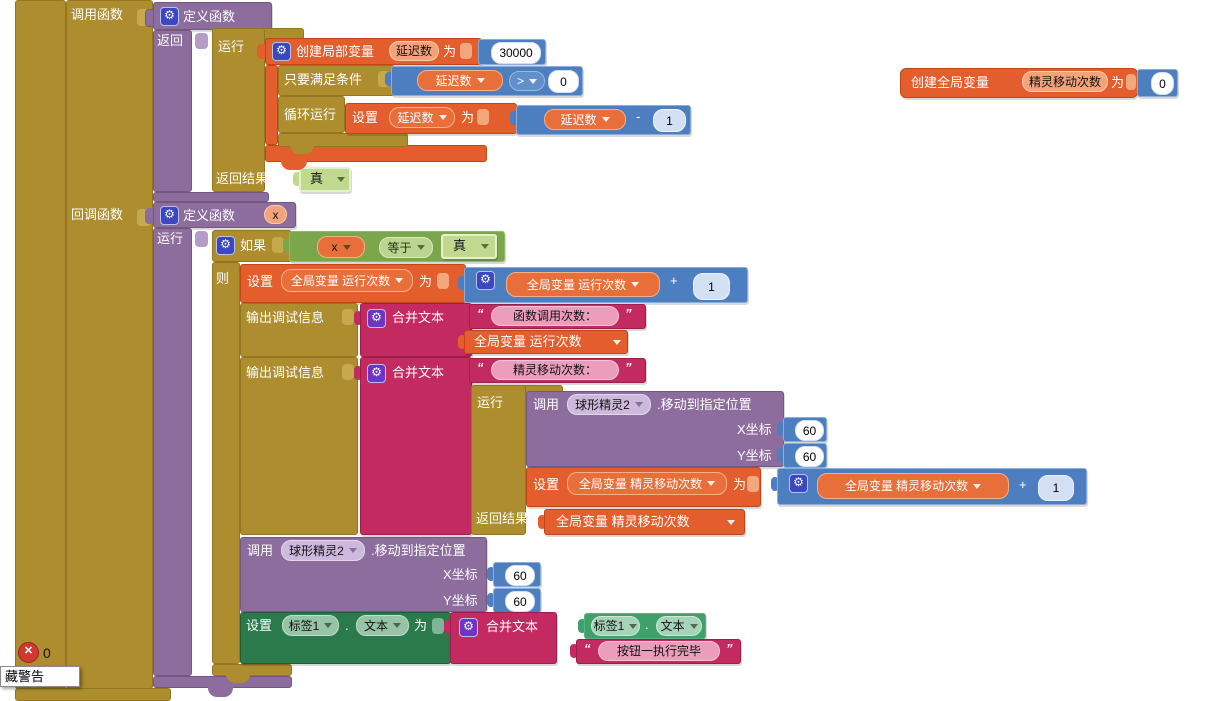 The height and width of the screenshot is (701, 1219). I want to click on to-label: 为, so click(421, 625).